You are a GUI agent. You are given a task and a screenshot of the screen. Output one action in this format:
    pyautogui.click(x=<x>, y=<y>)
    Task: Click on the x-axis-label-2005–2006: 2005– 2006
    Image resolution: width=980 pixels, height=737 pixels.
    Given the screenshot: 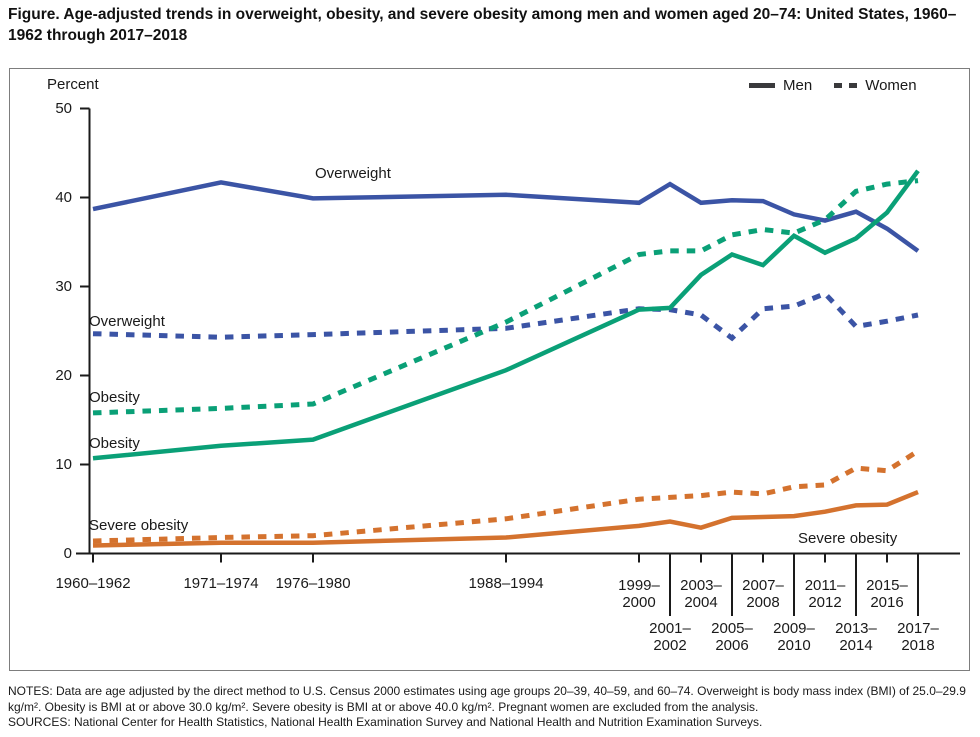 What is the action you would take?
    pyautogui.click(x=732, y=637)
    